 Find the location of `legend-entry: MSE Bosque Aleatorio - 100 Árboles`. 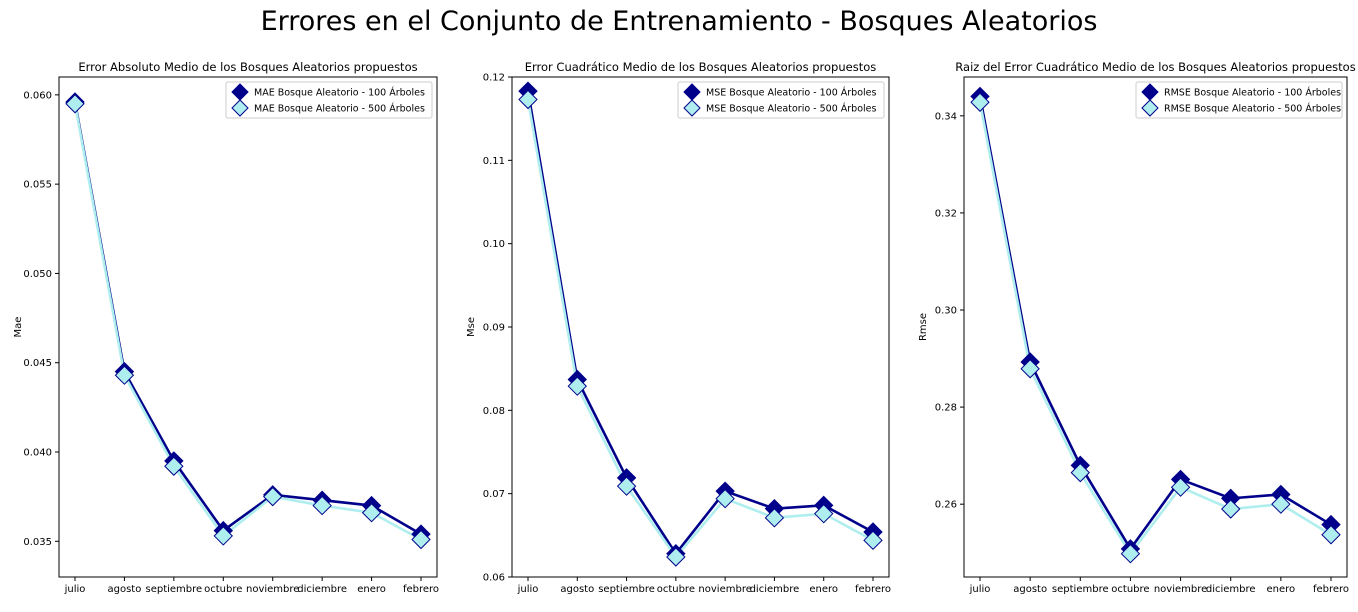

legend-entry: MSE Bosque Aleatorio - 100 Árboles is located at coordinates (791, 93).